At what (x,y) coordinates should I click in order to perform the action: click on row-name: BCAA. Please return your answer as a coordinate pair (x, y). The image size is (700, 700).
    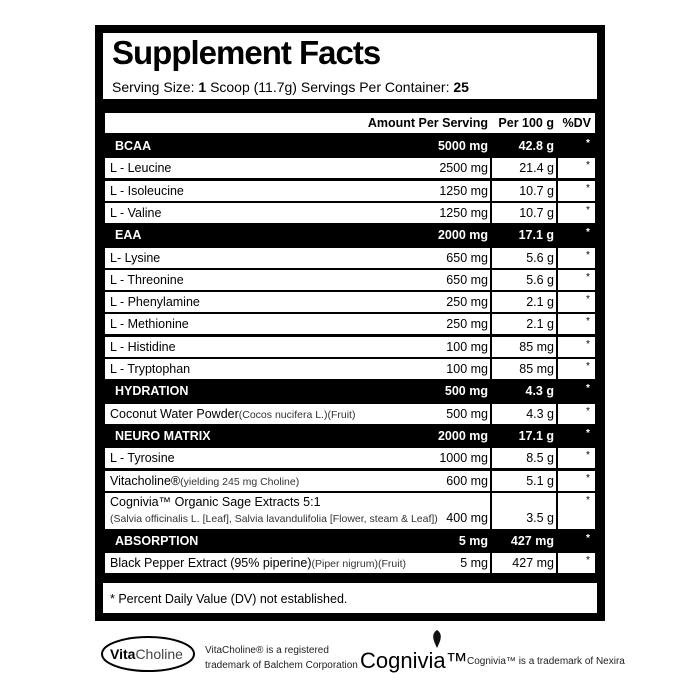
    Looking at the image, I should click on (133, 146).